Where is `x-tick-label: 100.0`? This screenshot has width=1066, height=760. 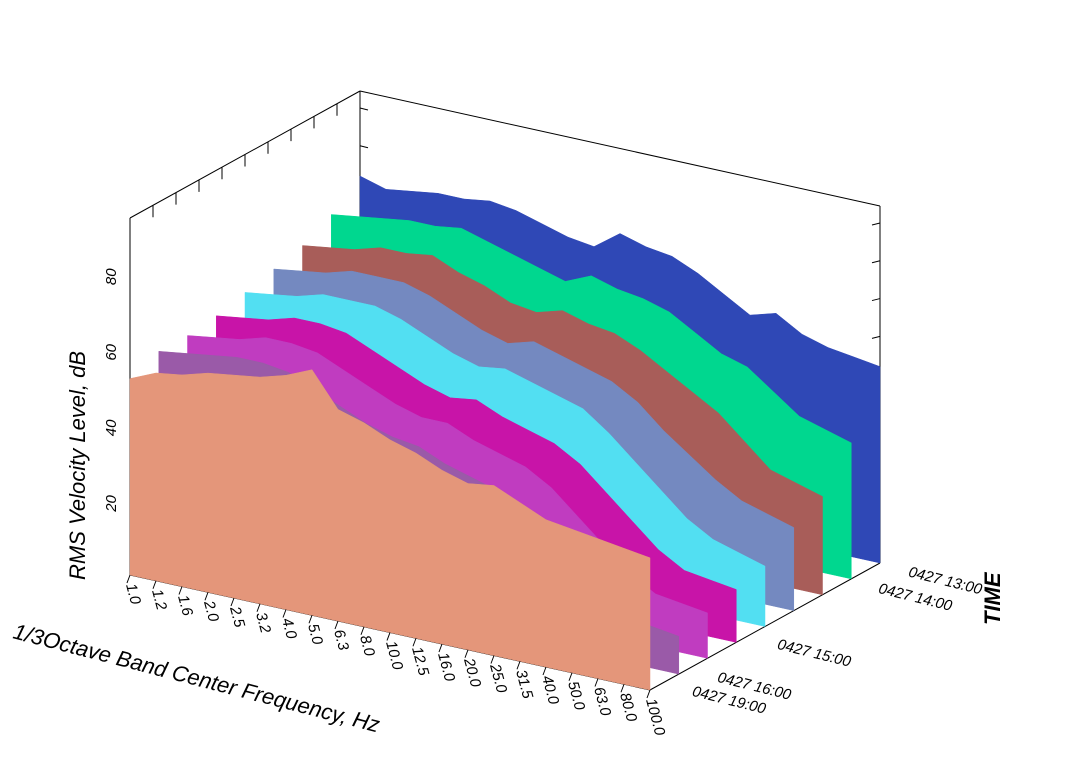 x-tick-label: 100.0 is located at coordinates (655, 717).